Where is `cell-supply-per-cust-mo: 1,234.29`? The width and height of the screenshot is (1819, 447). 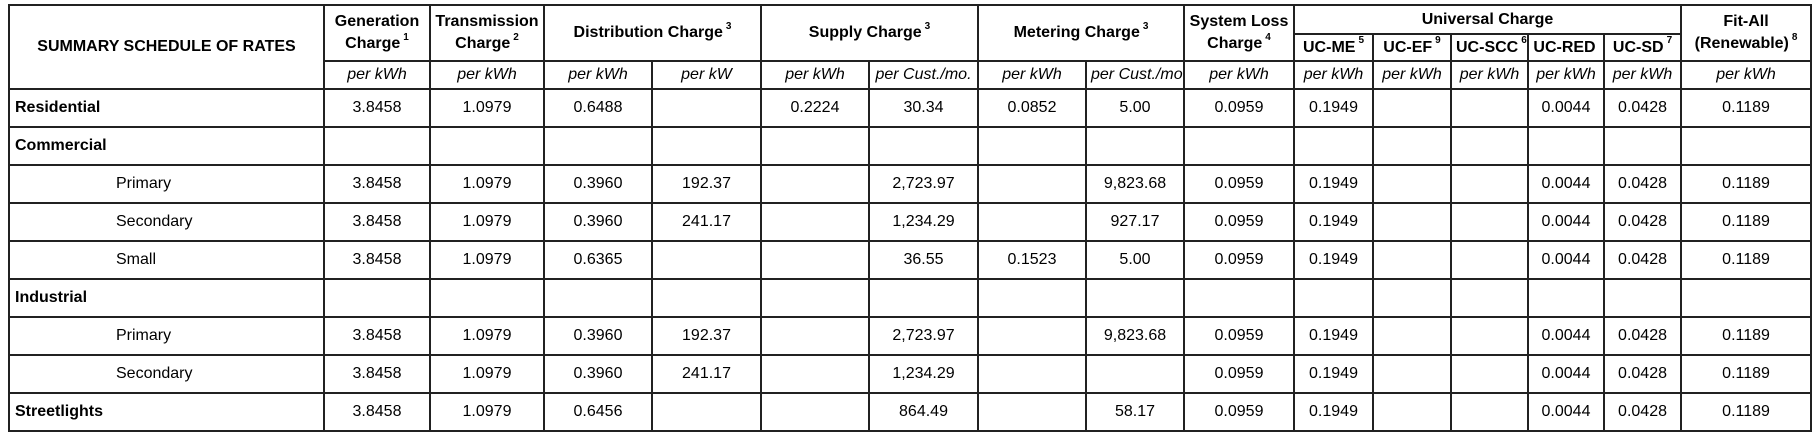 cell-supply-per-cust-mo: 1,234.29 is located at coordinates (923, 374).